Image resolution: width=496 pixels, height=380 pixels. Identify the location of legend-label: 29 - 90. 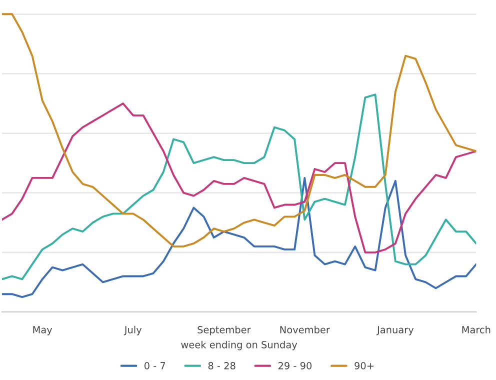
(295, 366).